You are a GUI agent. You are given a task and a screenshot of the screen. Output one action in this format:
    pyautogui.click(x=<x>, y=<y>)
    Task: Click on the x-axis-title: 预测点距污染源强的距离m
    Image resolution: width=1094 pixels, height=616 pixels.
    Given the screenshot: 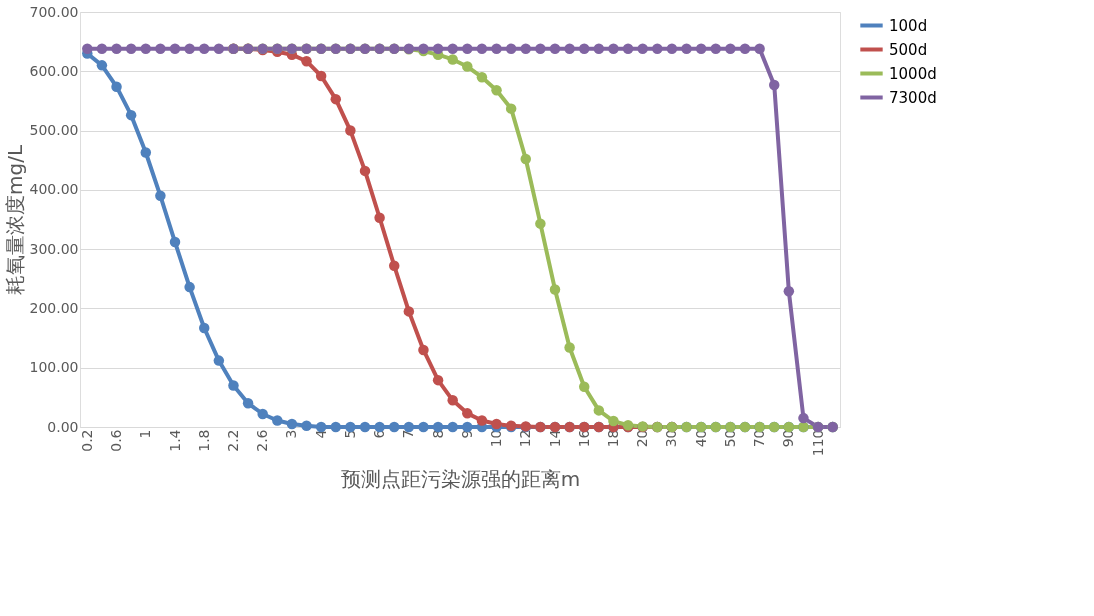 What is the action you would take?
    pyautogui.click(x=460, y=479)
    